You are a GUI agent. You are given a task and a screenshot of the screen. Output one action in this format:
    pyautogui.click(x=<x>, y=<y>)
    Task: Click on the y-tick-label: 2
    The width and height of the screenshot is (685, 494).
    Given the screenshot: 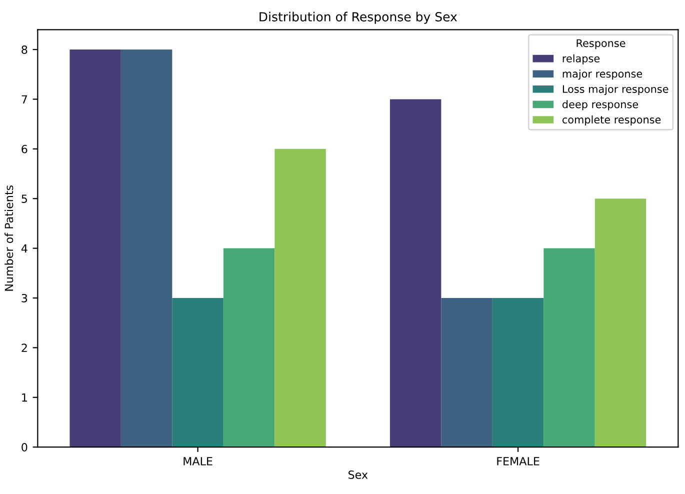 What is the action you would take?
    pyautogui.click(x=24, y=348)
    